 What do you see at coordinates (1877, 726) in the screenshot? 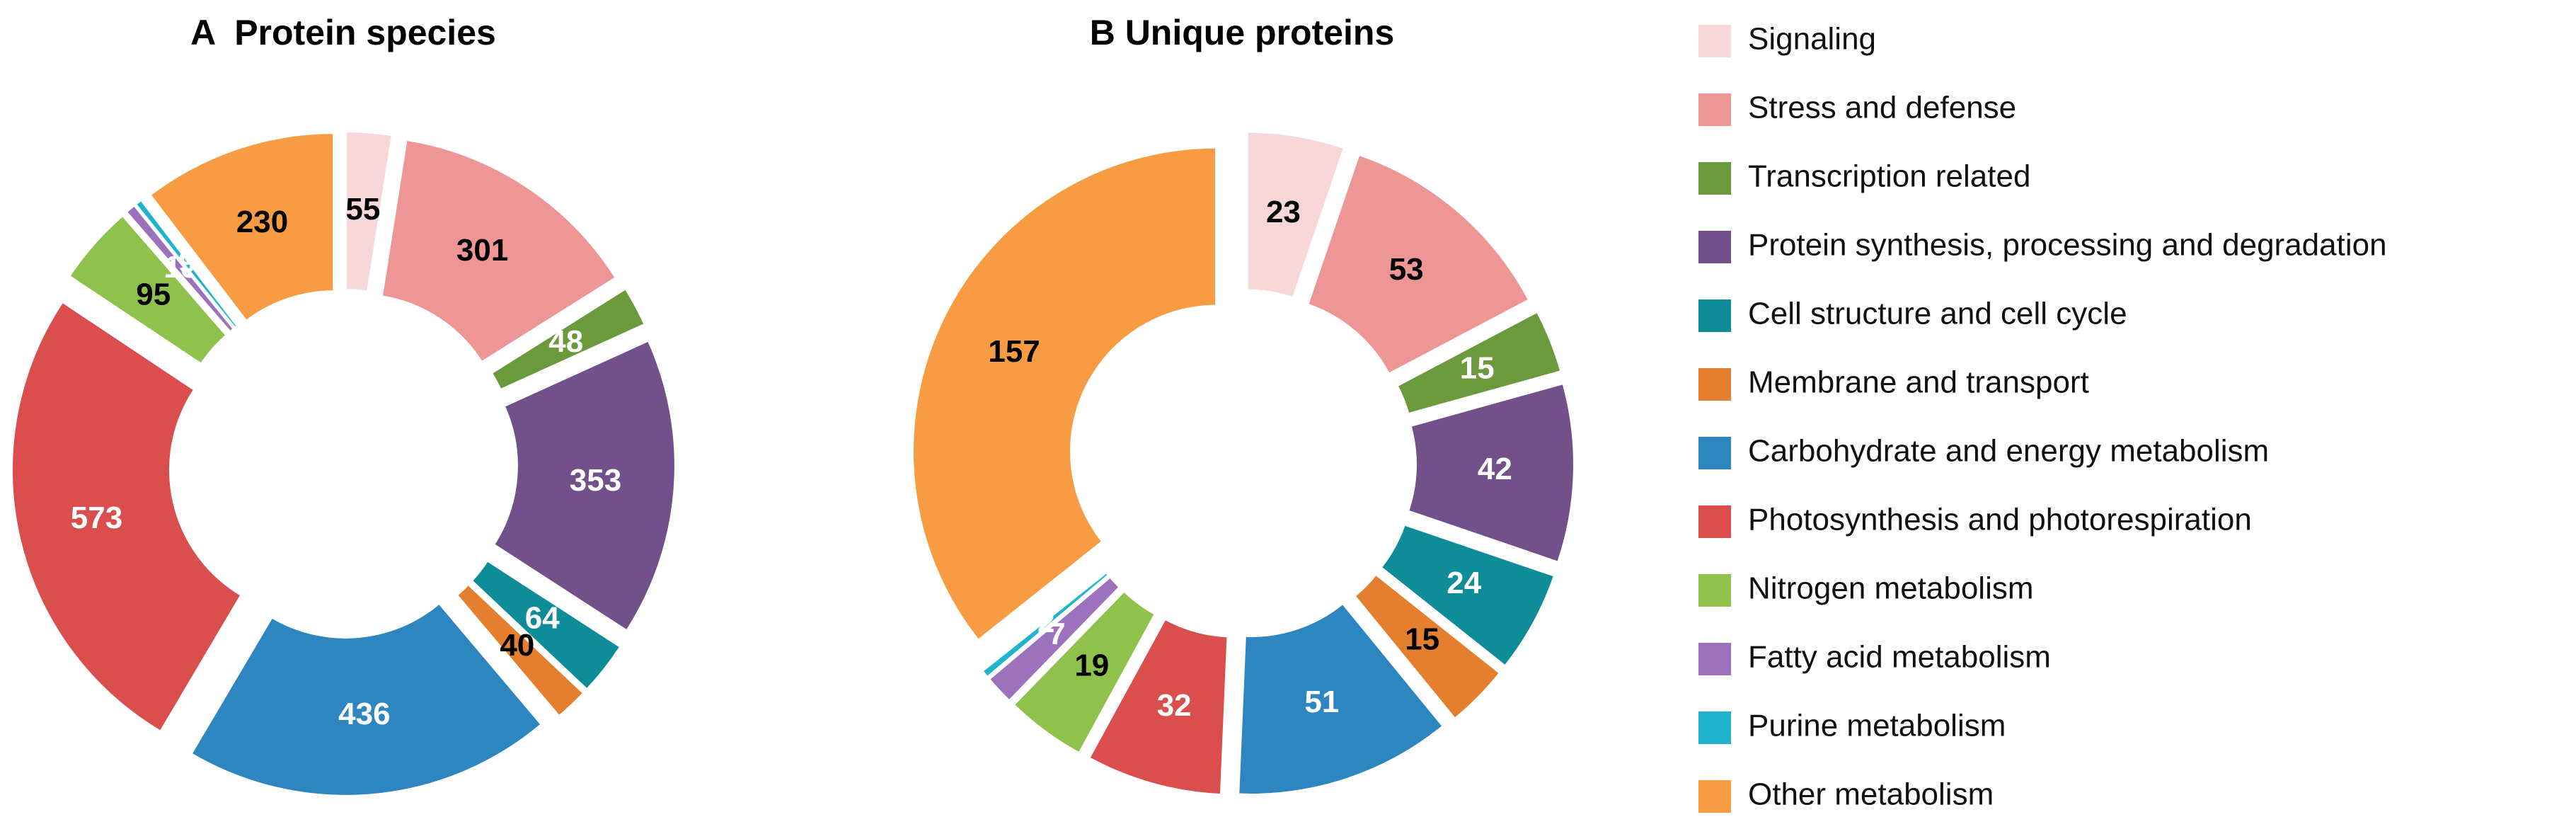
I see `legend-label: Purine metabolism` at bounding box center [1877, 726].